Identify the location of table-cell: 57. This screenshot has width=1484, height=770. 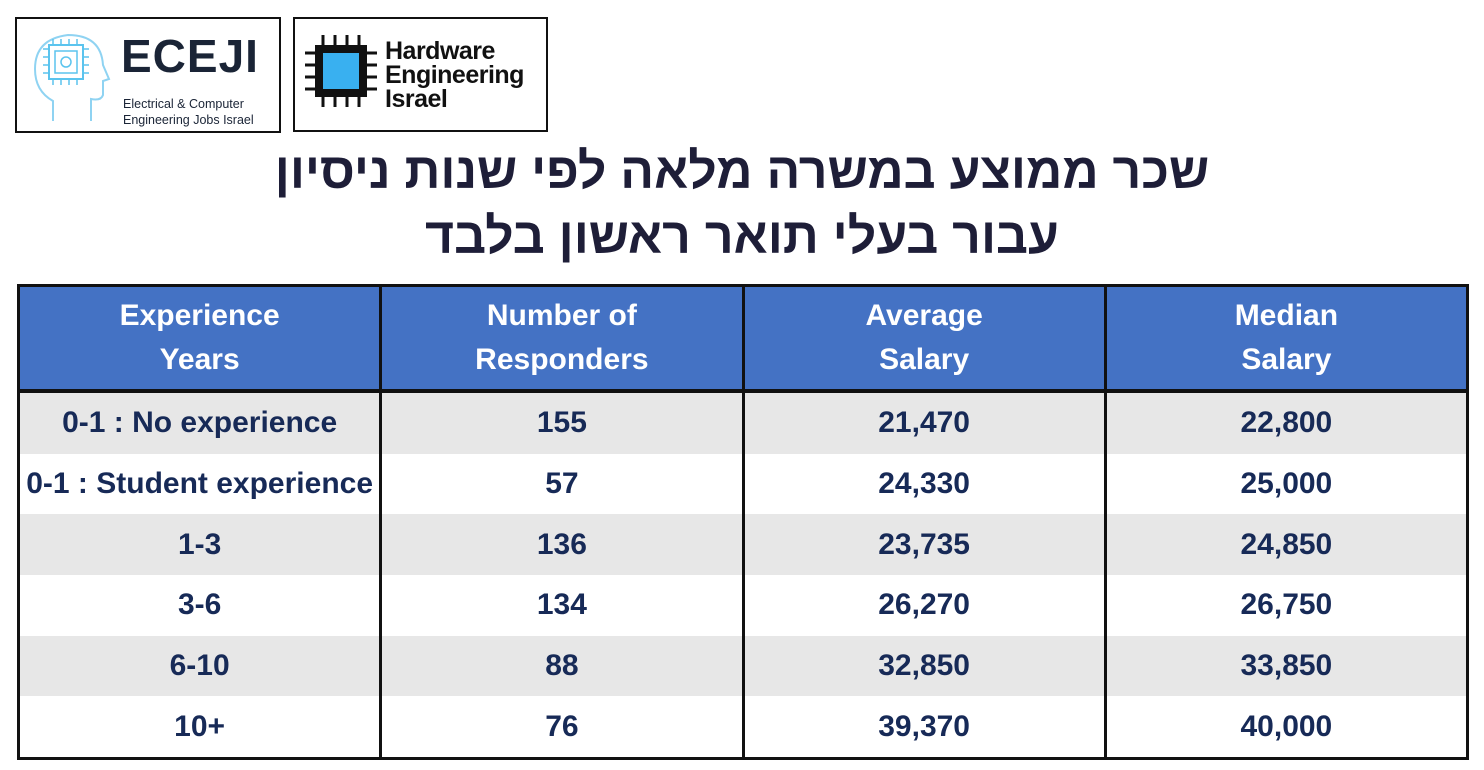
(561, 484).